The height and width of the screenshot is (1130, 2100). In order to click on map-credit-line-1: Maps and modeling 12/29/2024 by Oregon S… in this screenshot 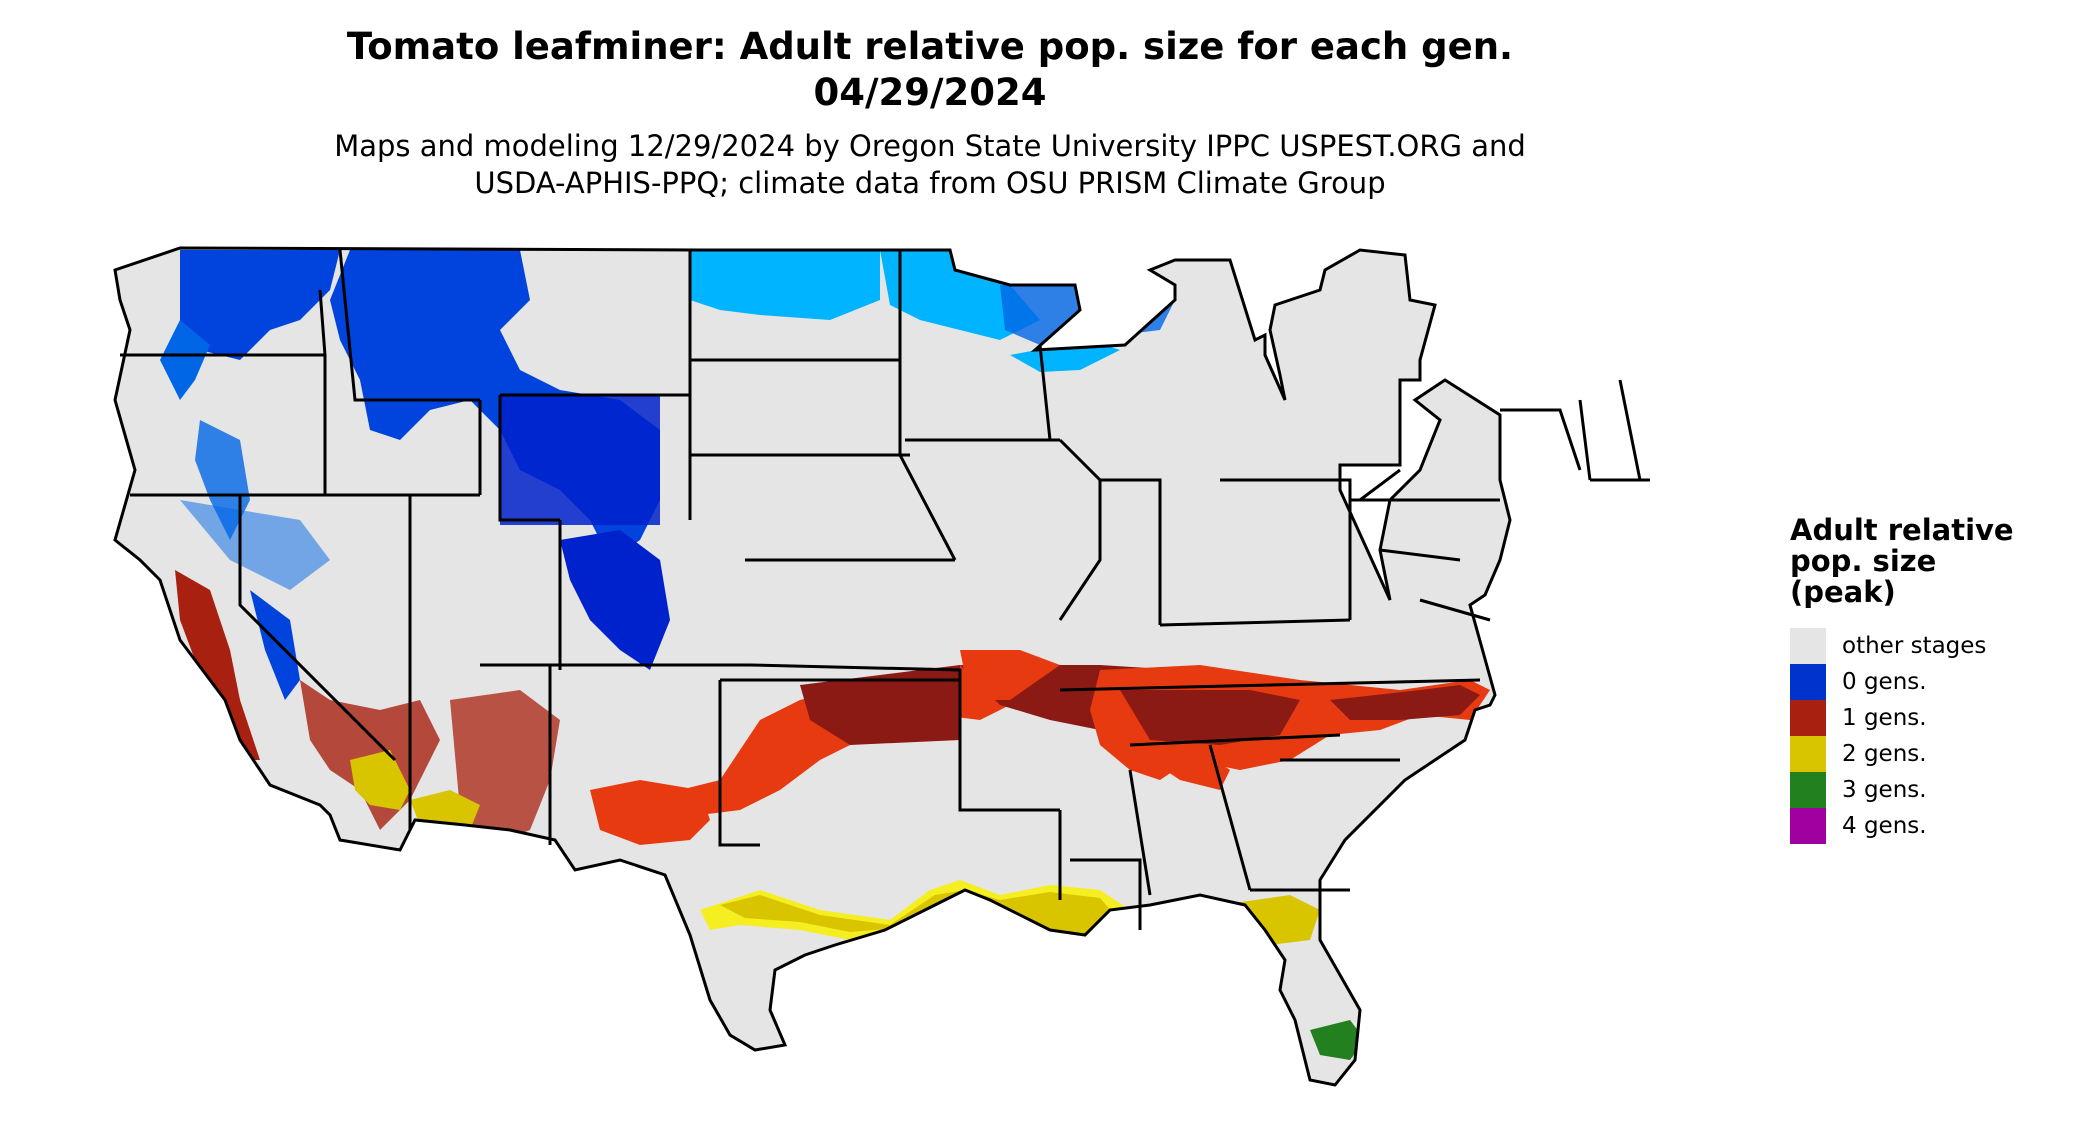, I will do `click(930, 146)`.